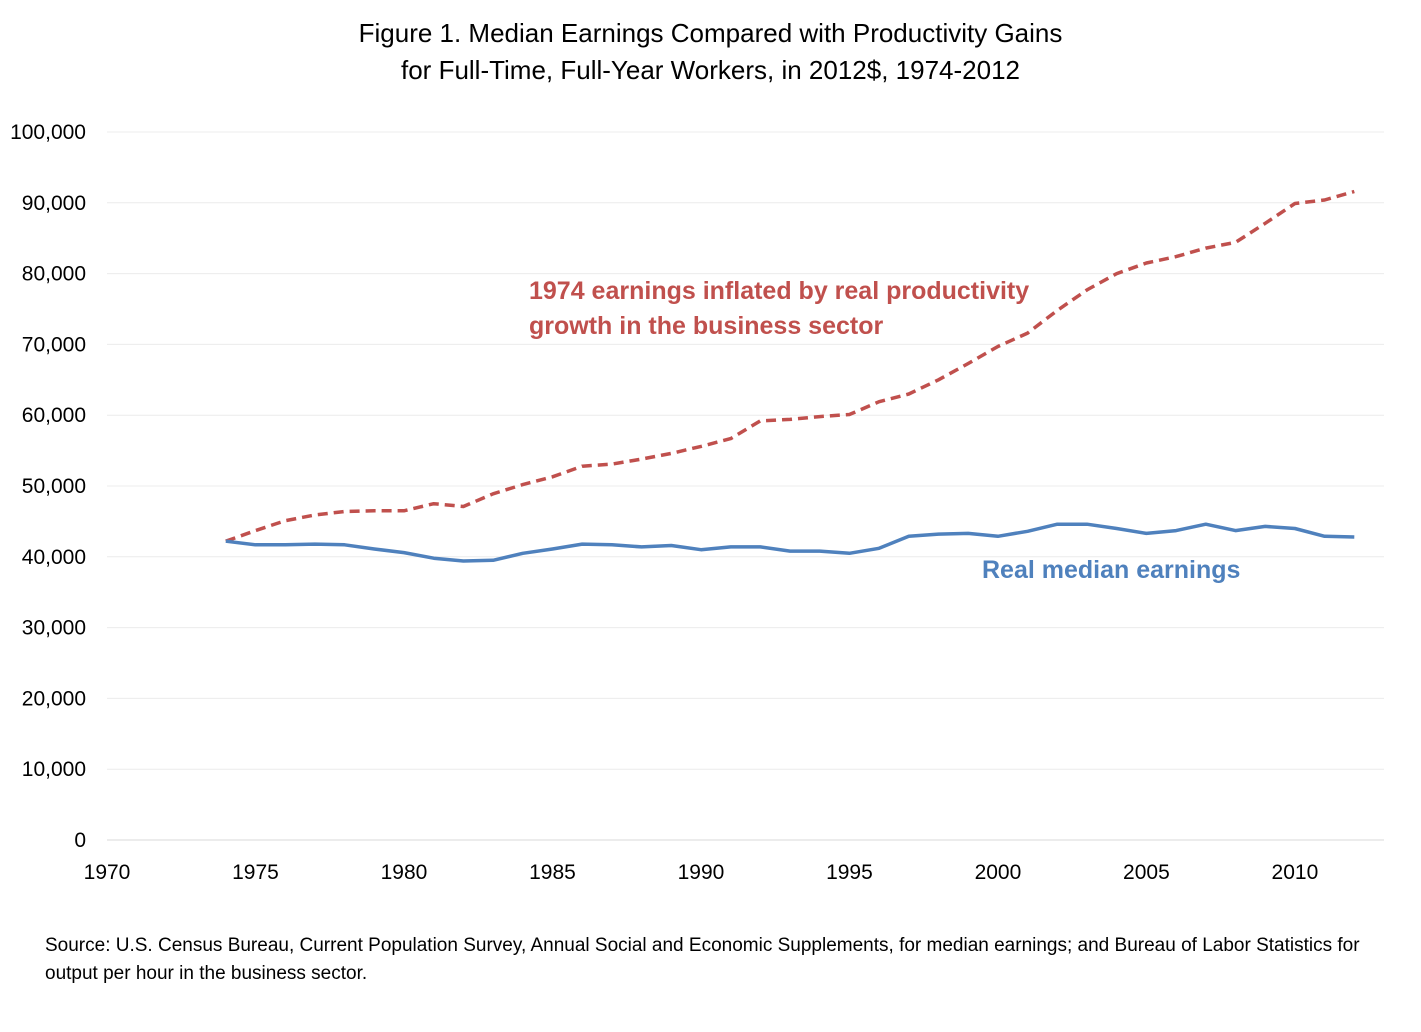  I want to click on y-tick-label: 80,000, so click(54, 274).